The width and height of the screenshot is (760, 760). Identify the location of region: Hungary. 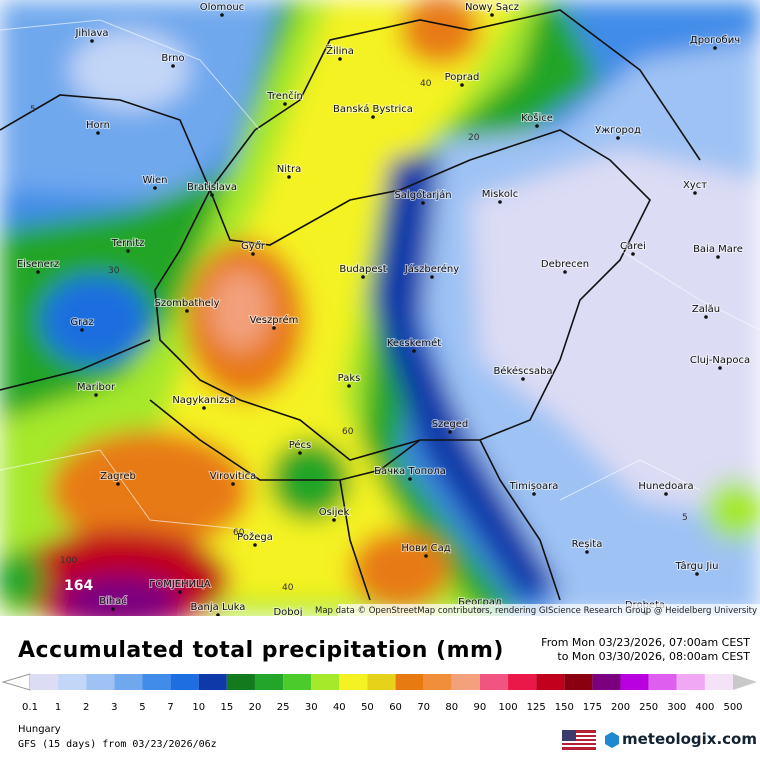
(39, 729).